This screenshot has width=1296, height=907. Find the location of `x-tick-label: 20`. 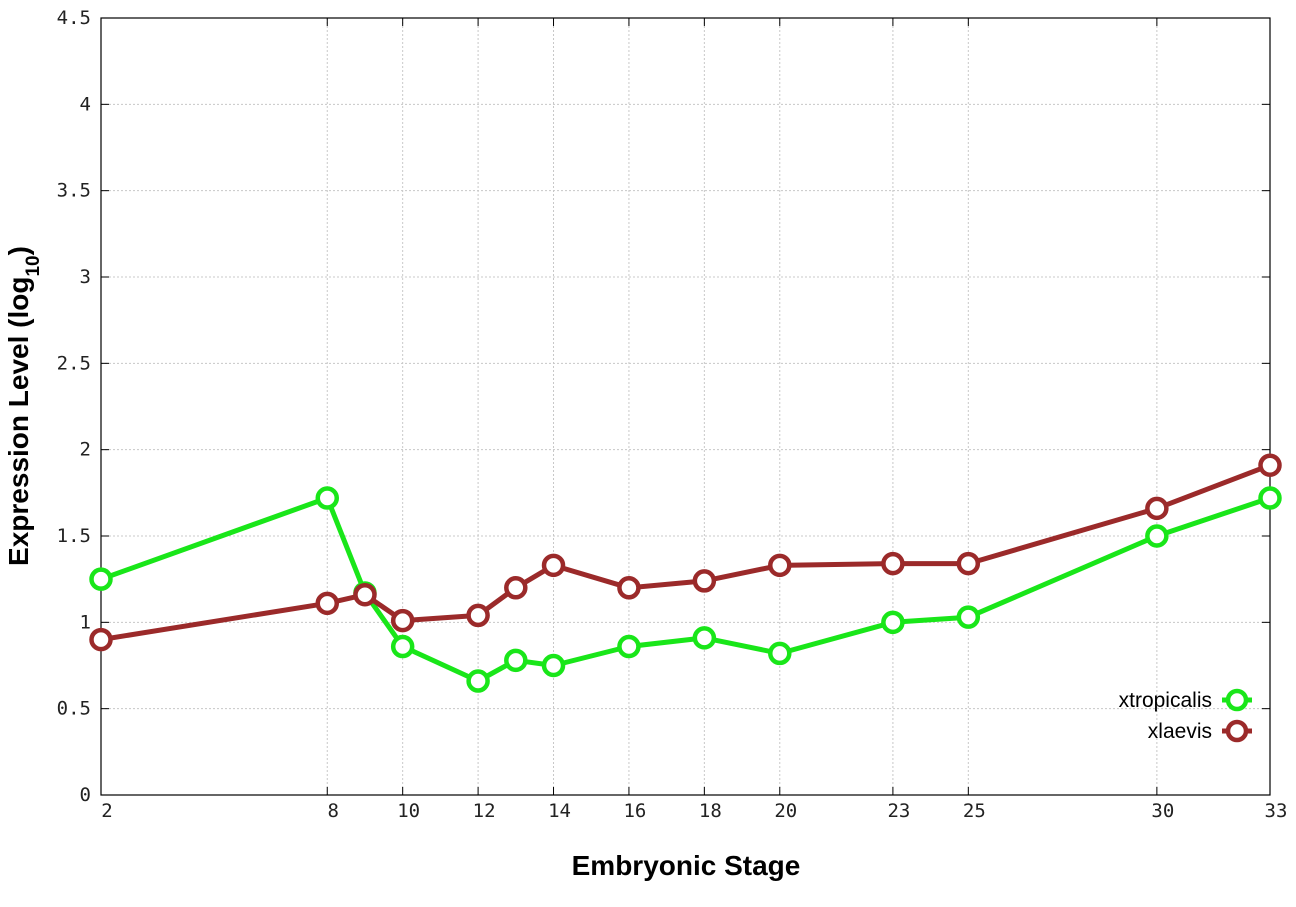

x-tick-label: 20 is located at coordinates (785, 811).